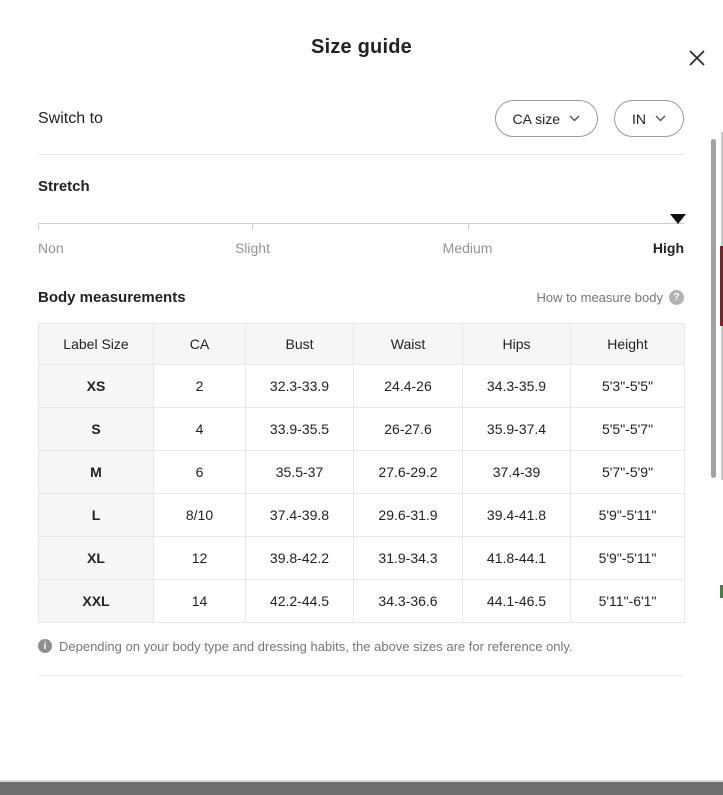 Image resolution: width=723 pixels, height=795 pixels. Describe the element at coordinates (516, 386) in the screenshot. I see `hips-value: 34.3-35.9` at that location.